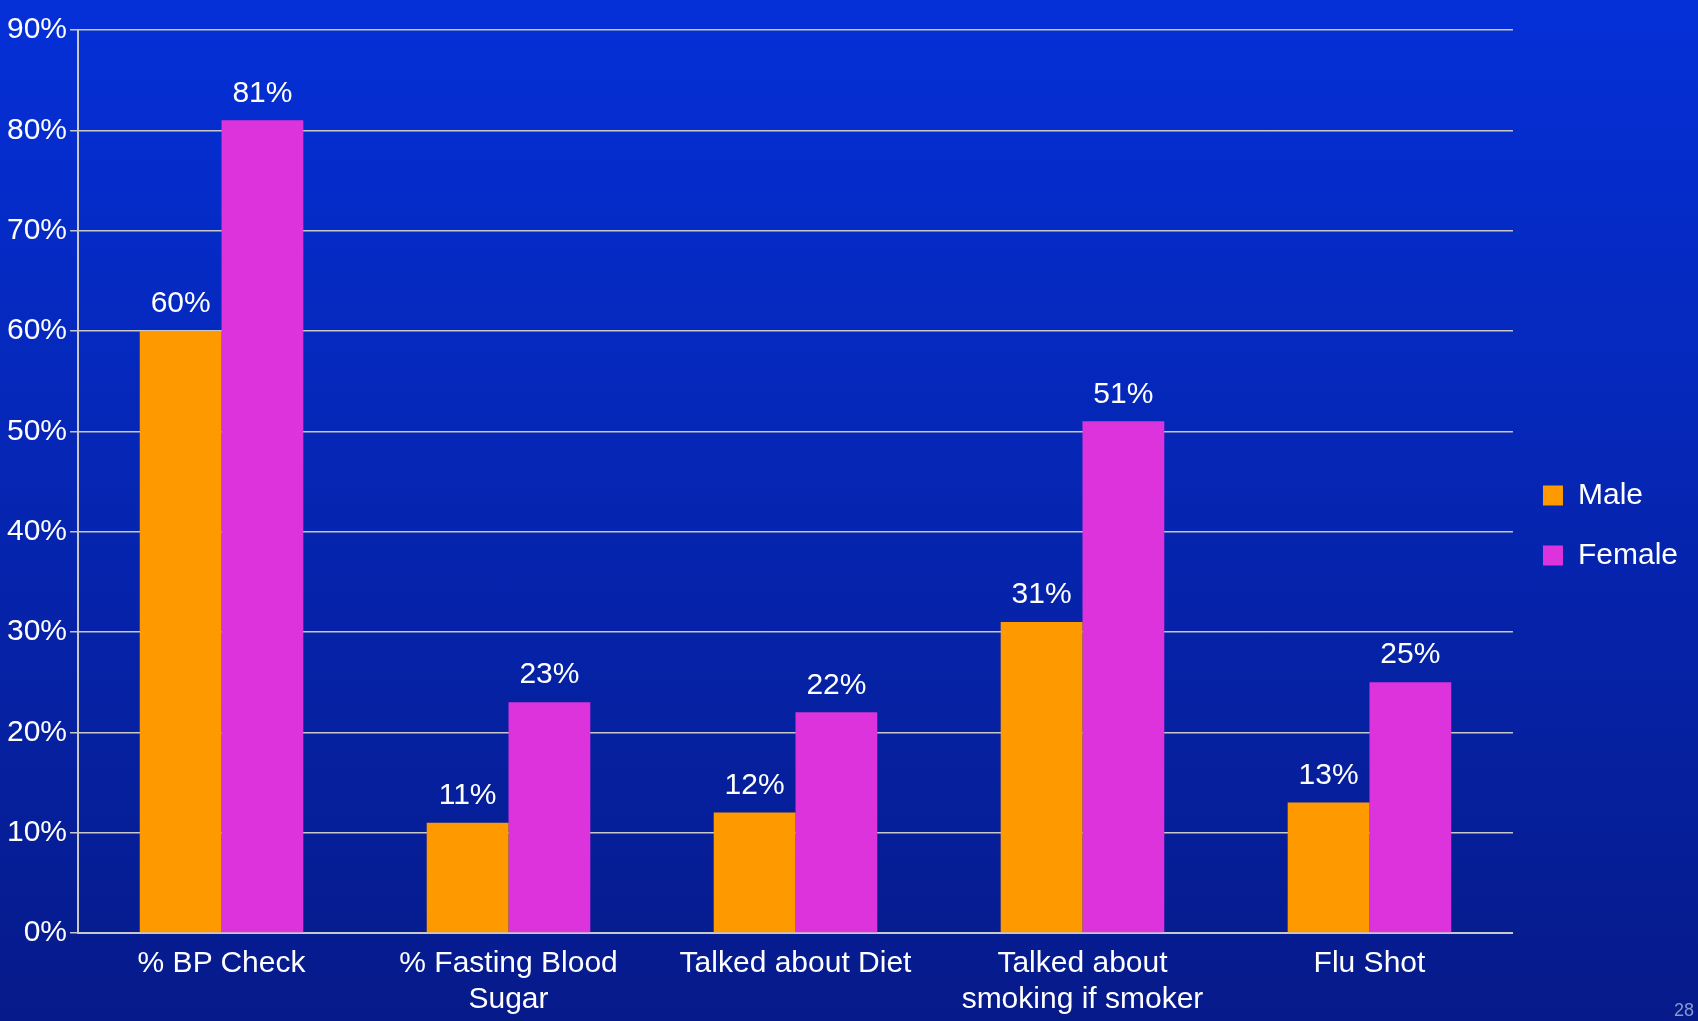  I want to click on data-label: 23%, so click(549, 673).